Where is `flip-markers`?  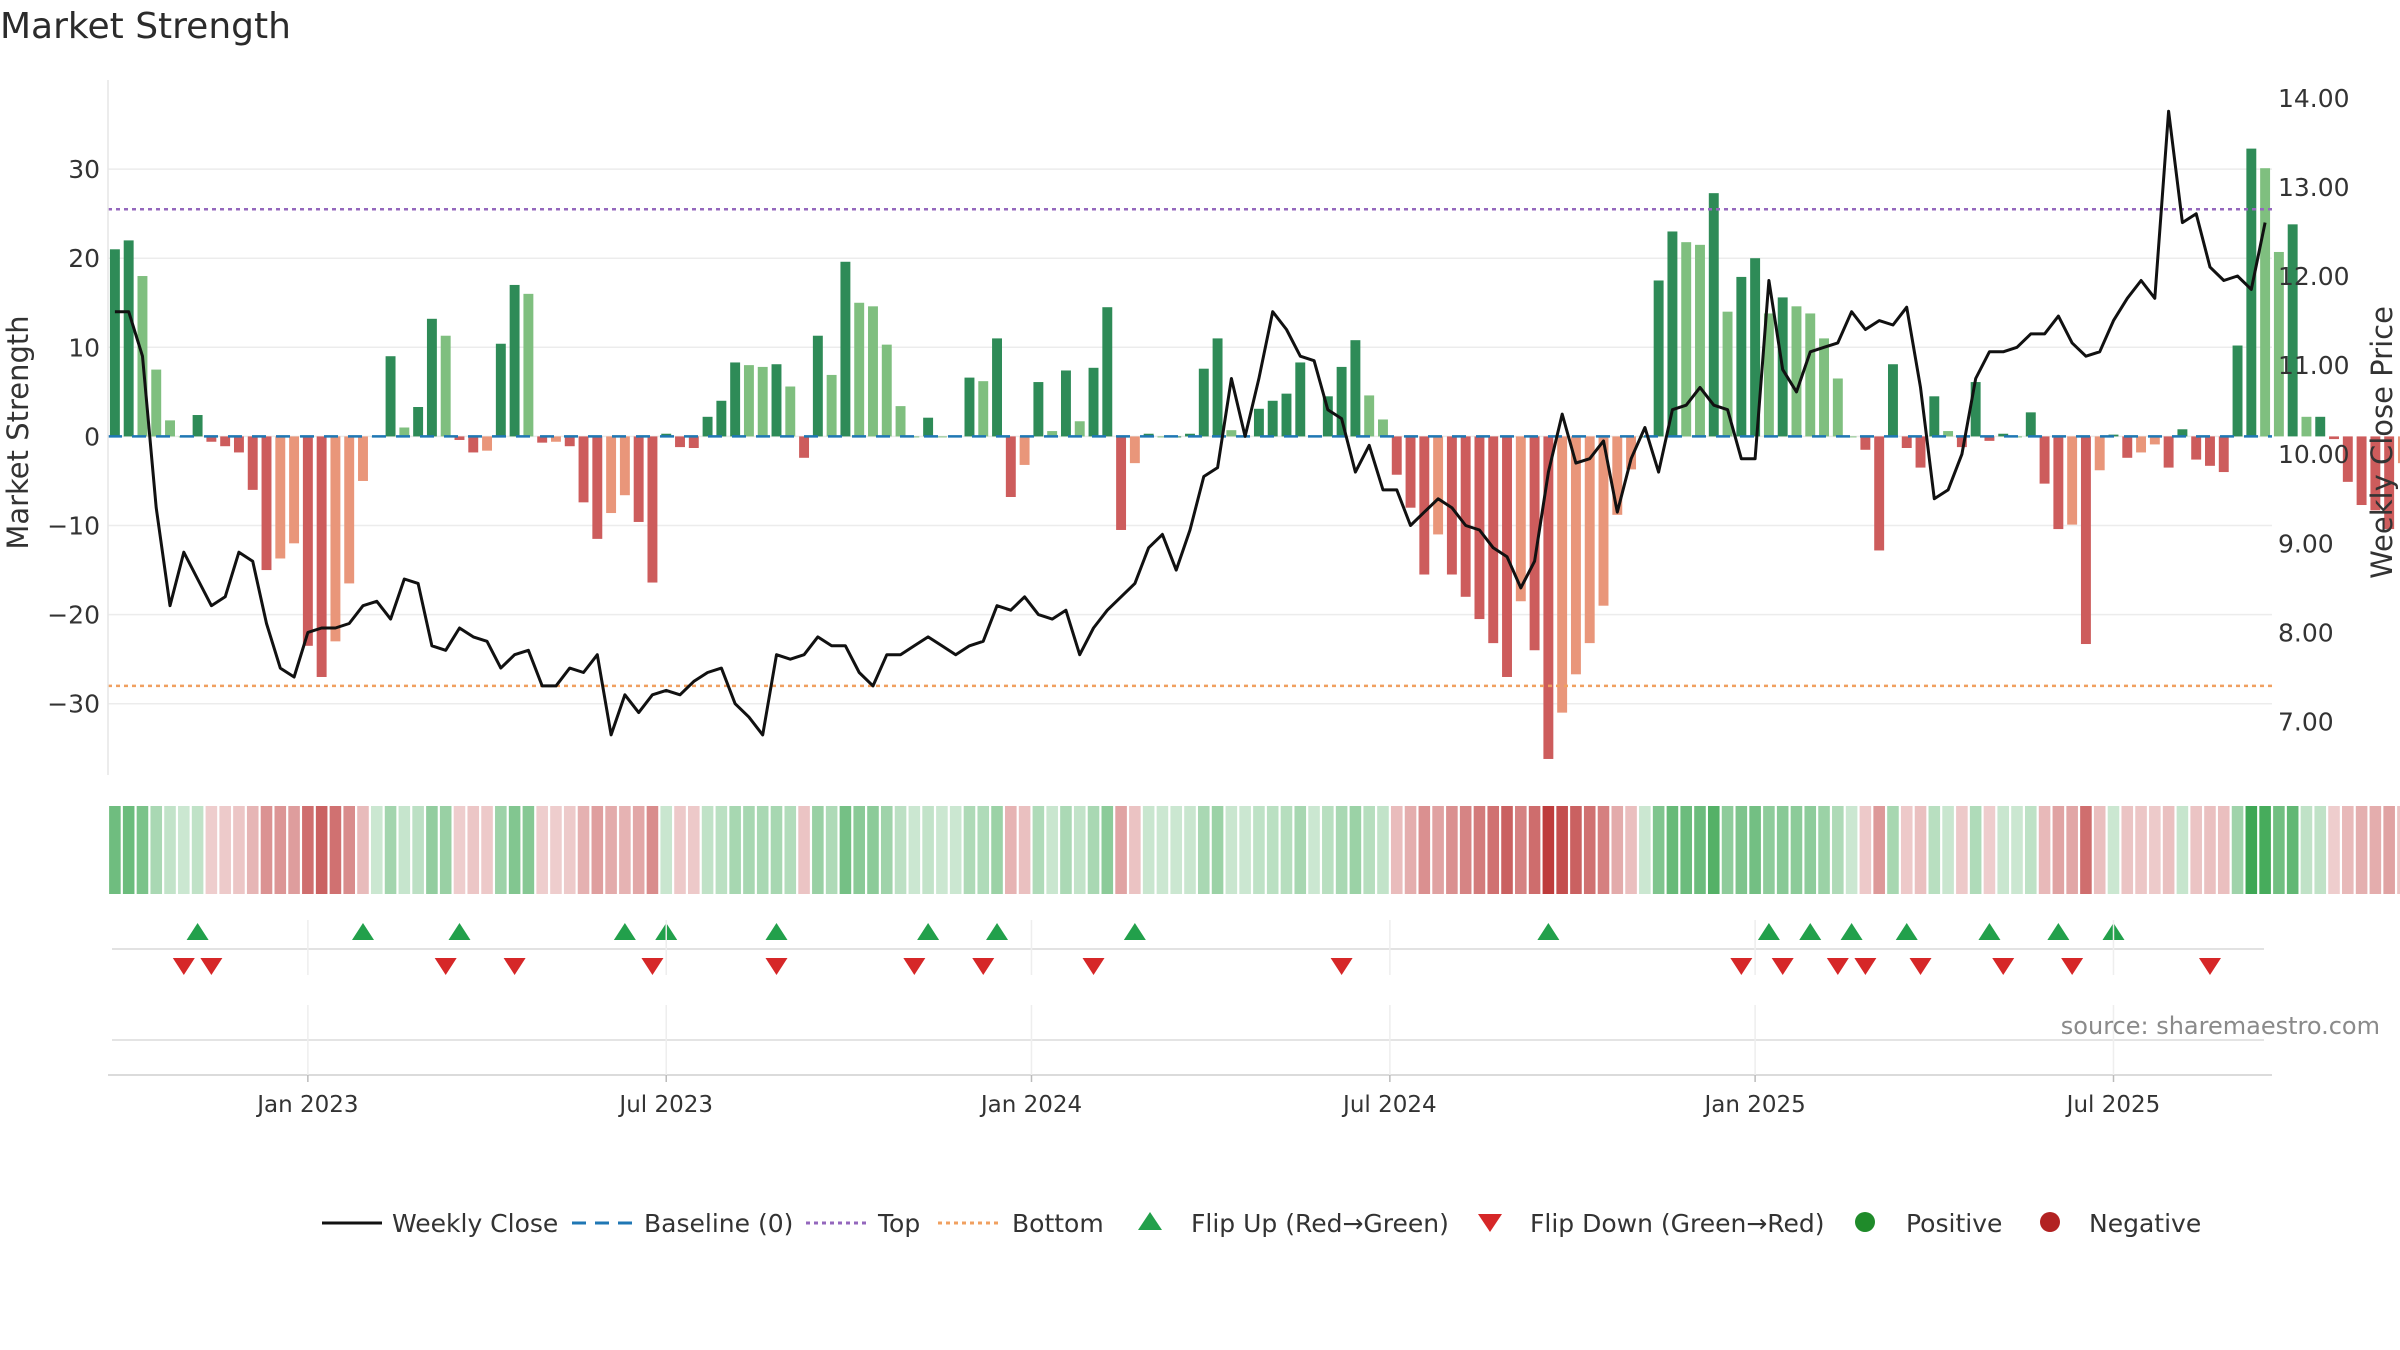 flip-markers is located at coordinates (1188, 949).